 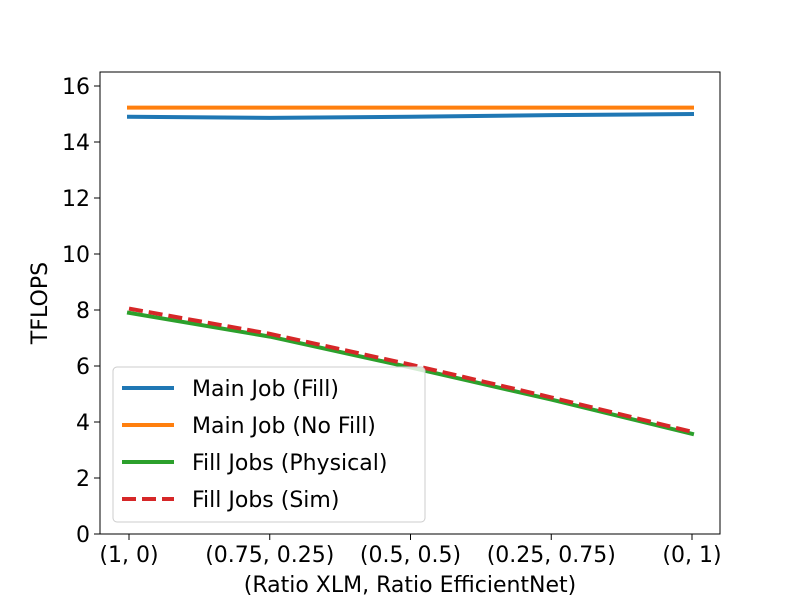 I want to click on y-tick-label: 8, so click(x=83, y=311).